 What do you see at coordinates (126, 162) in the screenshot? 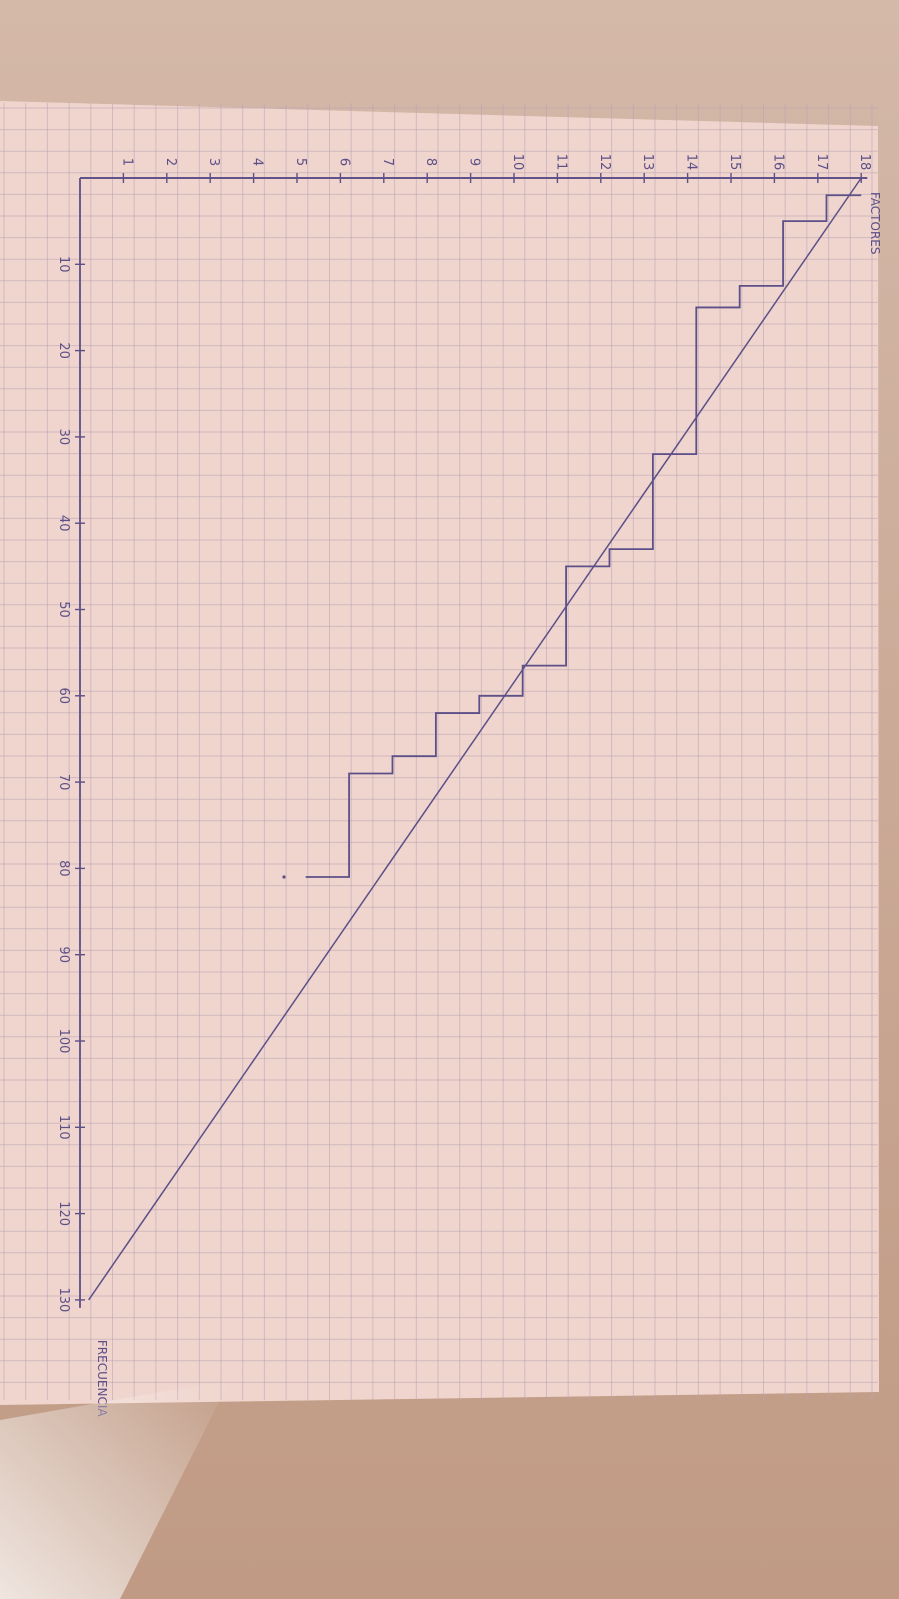
I see `factores-tick-label: 1` at bounding box center [126, 162].